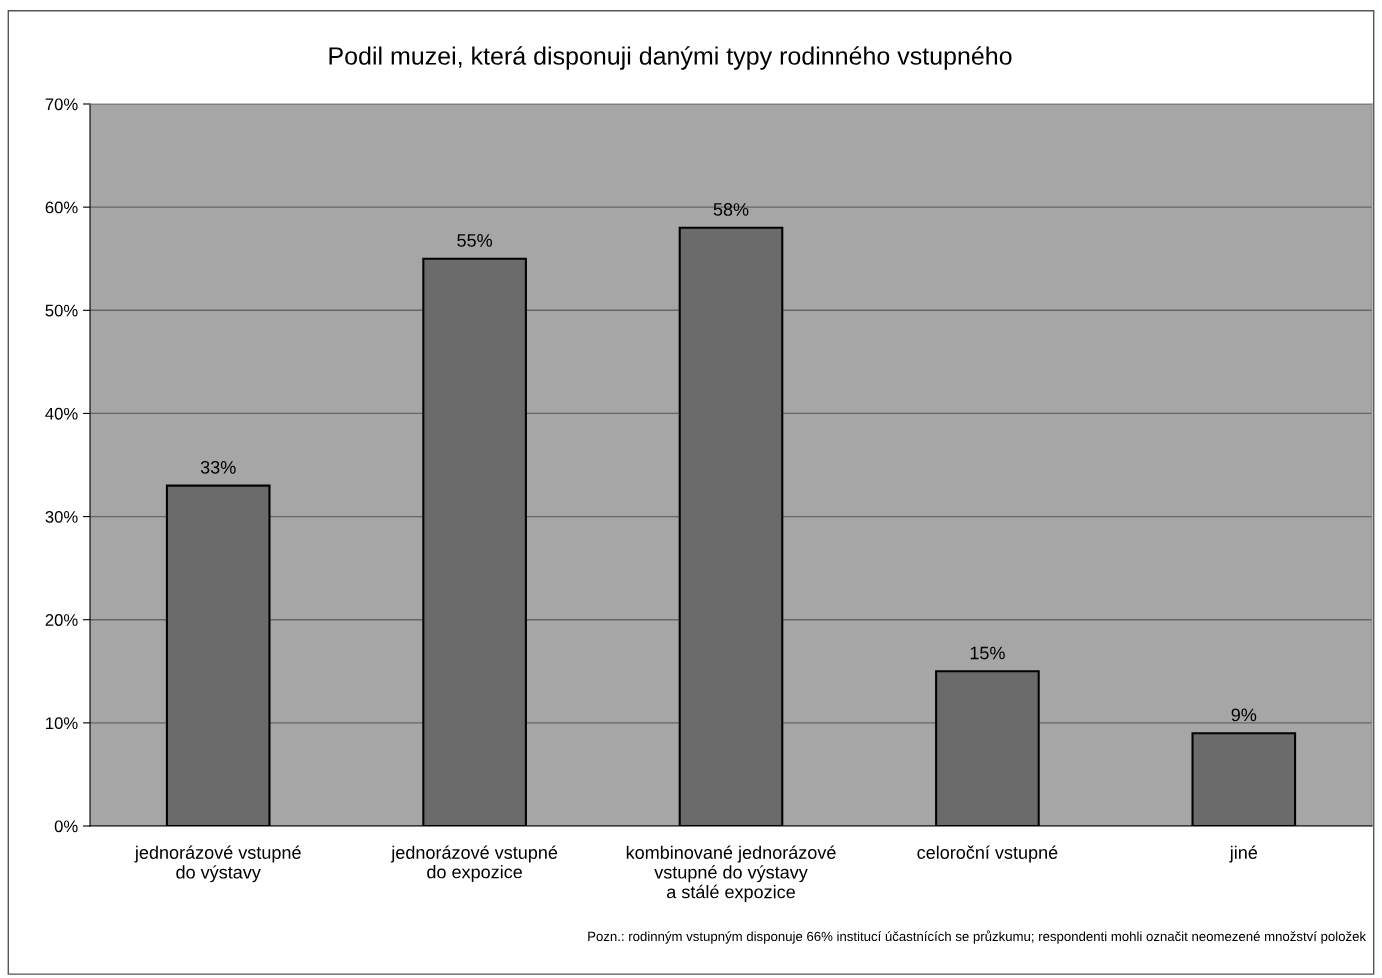 Image resolution: width=1382 pixels, height=978 pixels. Describe the element at coordinates (731, 873) in the screenshot. I see `x-tick-label: kombinované jednorázové vstupné do výstavy a stálé expozice` at that location.